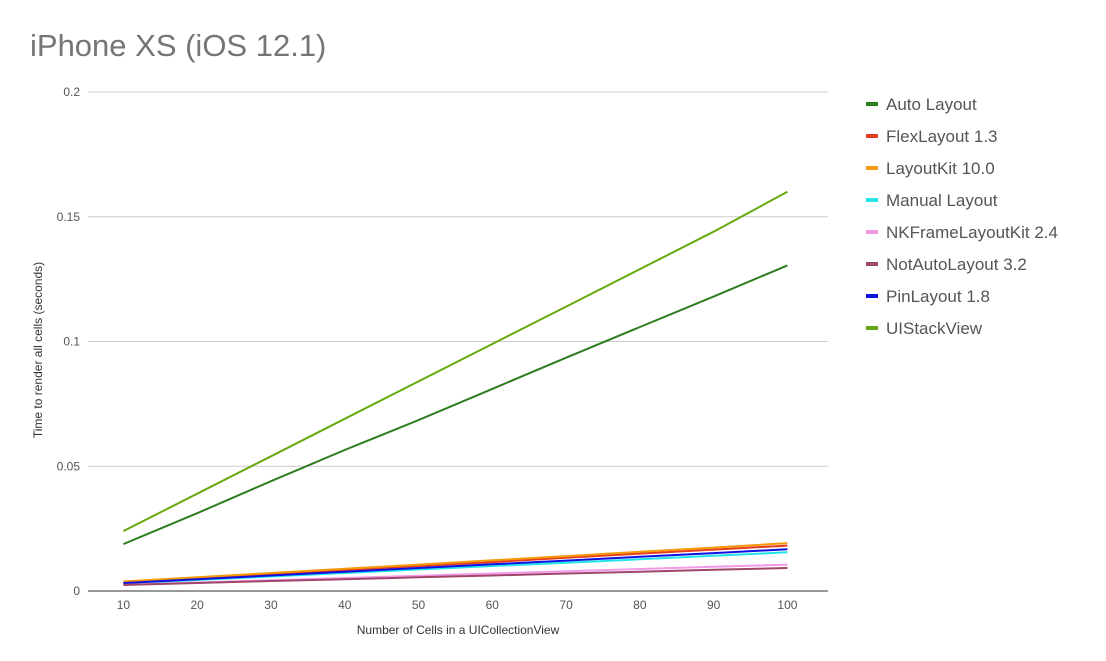  What do you see at coordinates (872, 328) in the screenshot?
I see `legend-swatch-uistackview` at bounding box center [872, 328].